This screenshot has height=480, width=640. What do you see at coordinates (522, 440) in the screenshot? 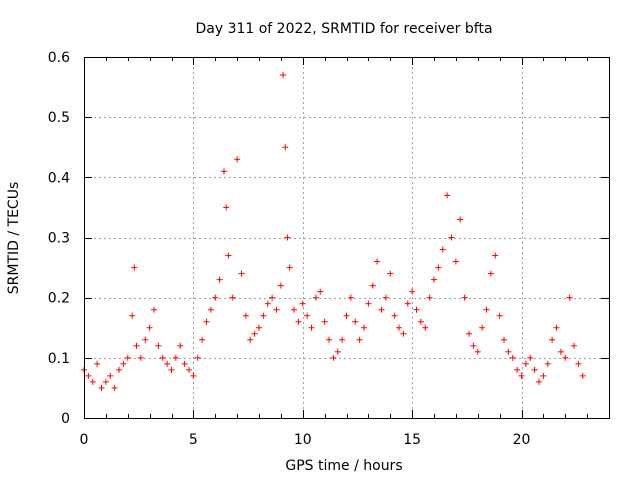
I see `x-tick-label: 20` at bounding box center [522, 440].